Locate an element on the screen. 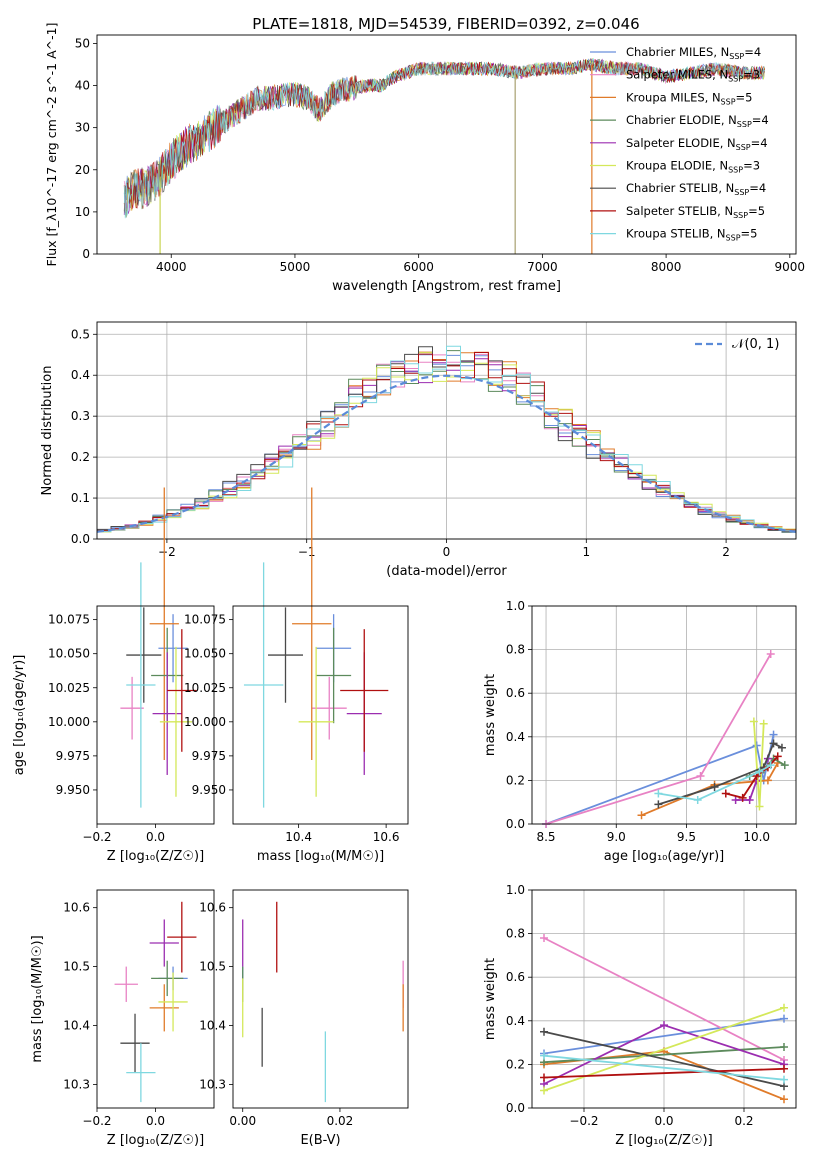 The width and height of the screenshot is (819, 1170). x-tick-label: 0.2 is located at coordinates (743, 1121).